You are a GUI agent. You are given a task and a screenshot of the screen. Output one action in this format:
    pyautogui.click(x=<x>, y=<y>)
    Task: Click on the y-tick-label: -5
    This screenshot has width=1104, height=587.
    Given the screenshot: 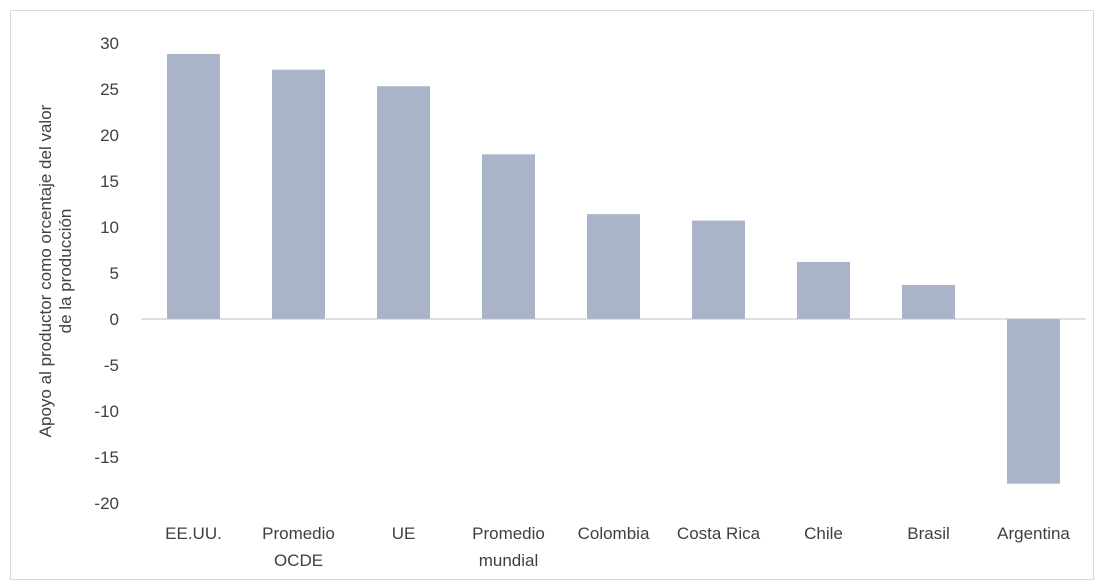 What is the action you would take?
    pyautogui.click(x=111, y=365)
    